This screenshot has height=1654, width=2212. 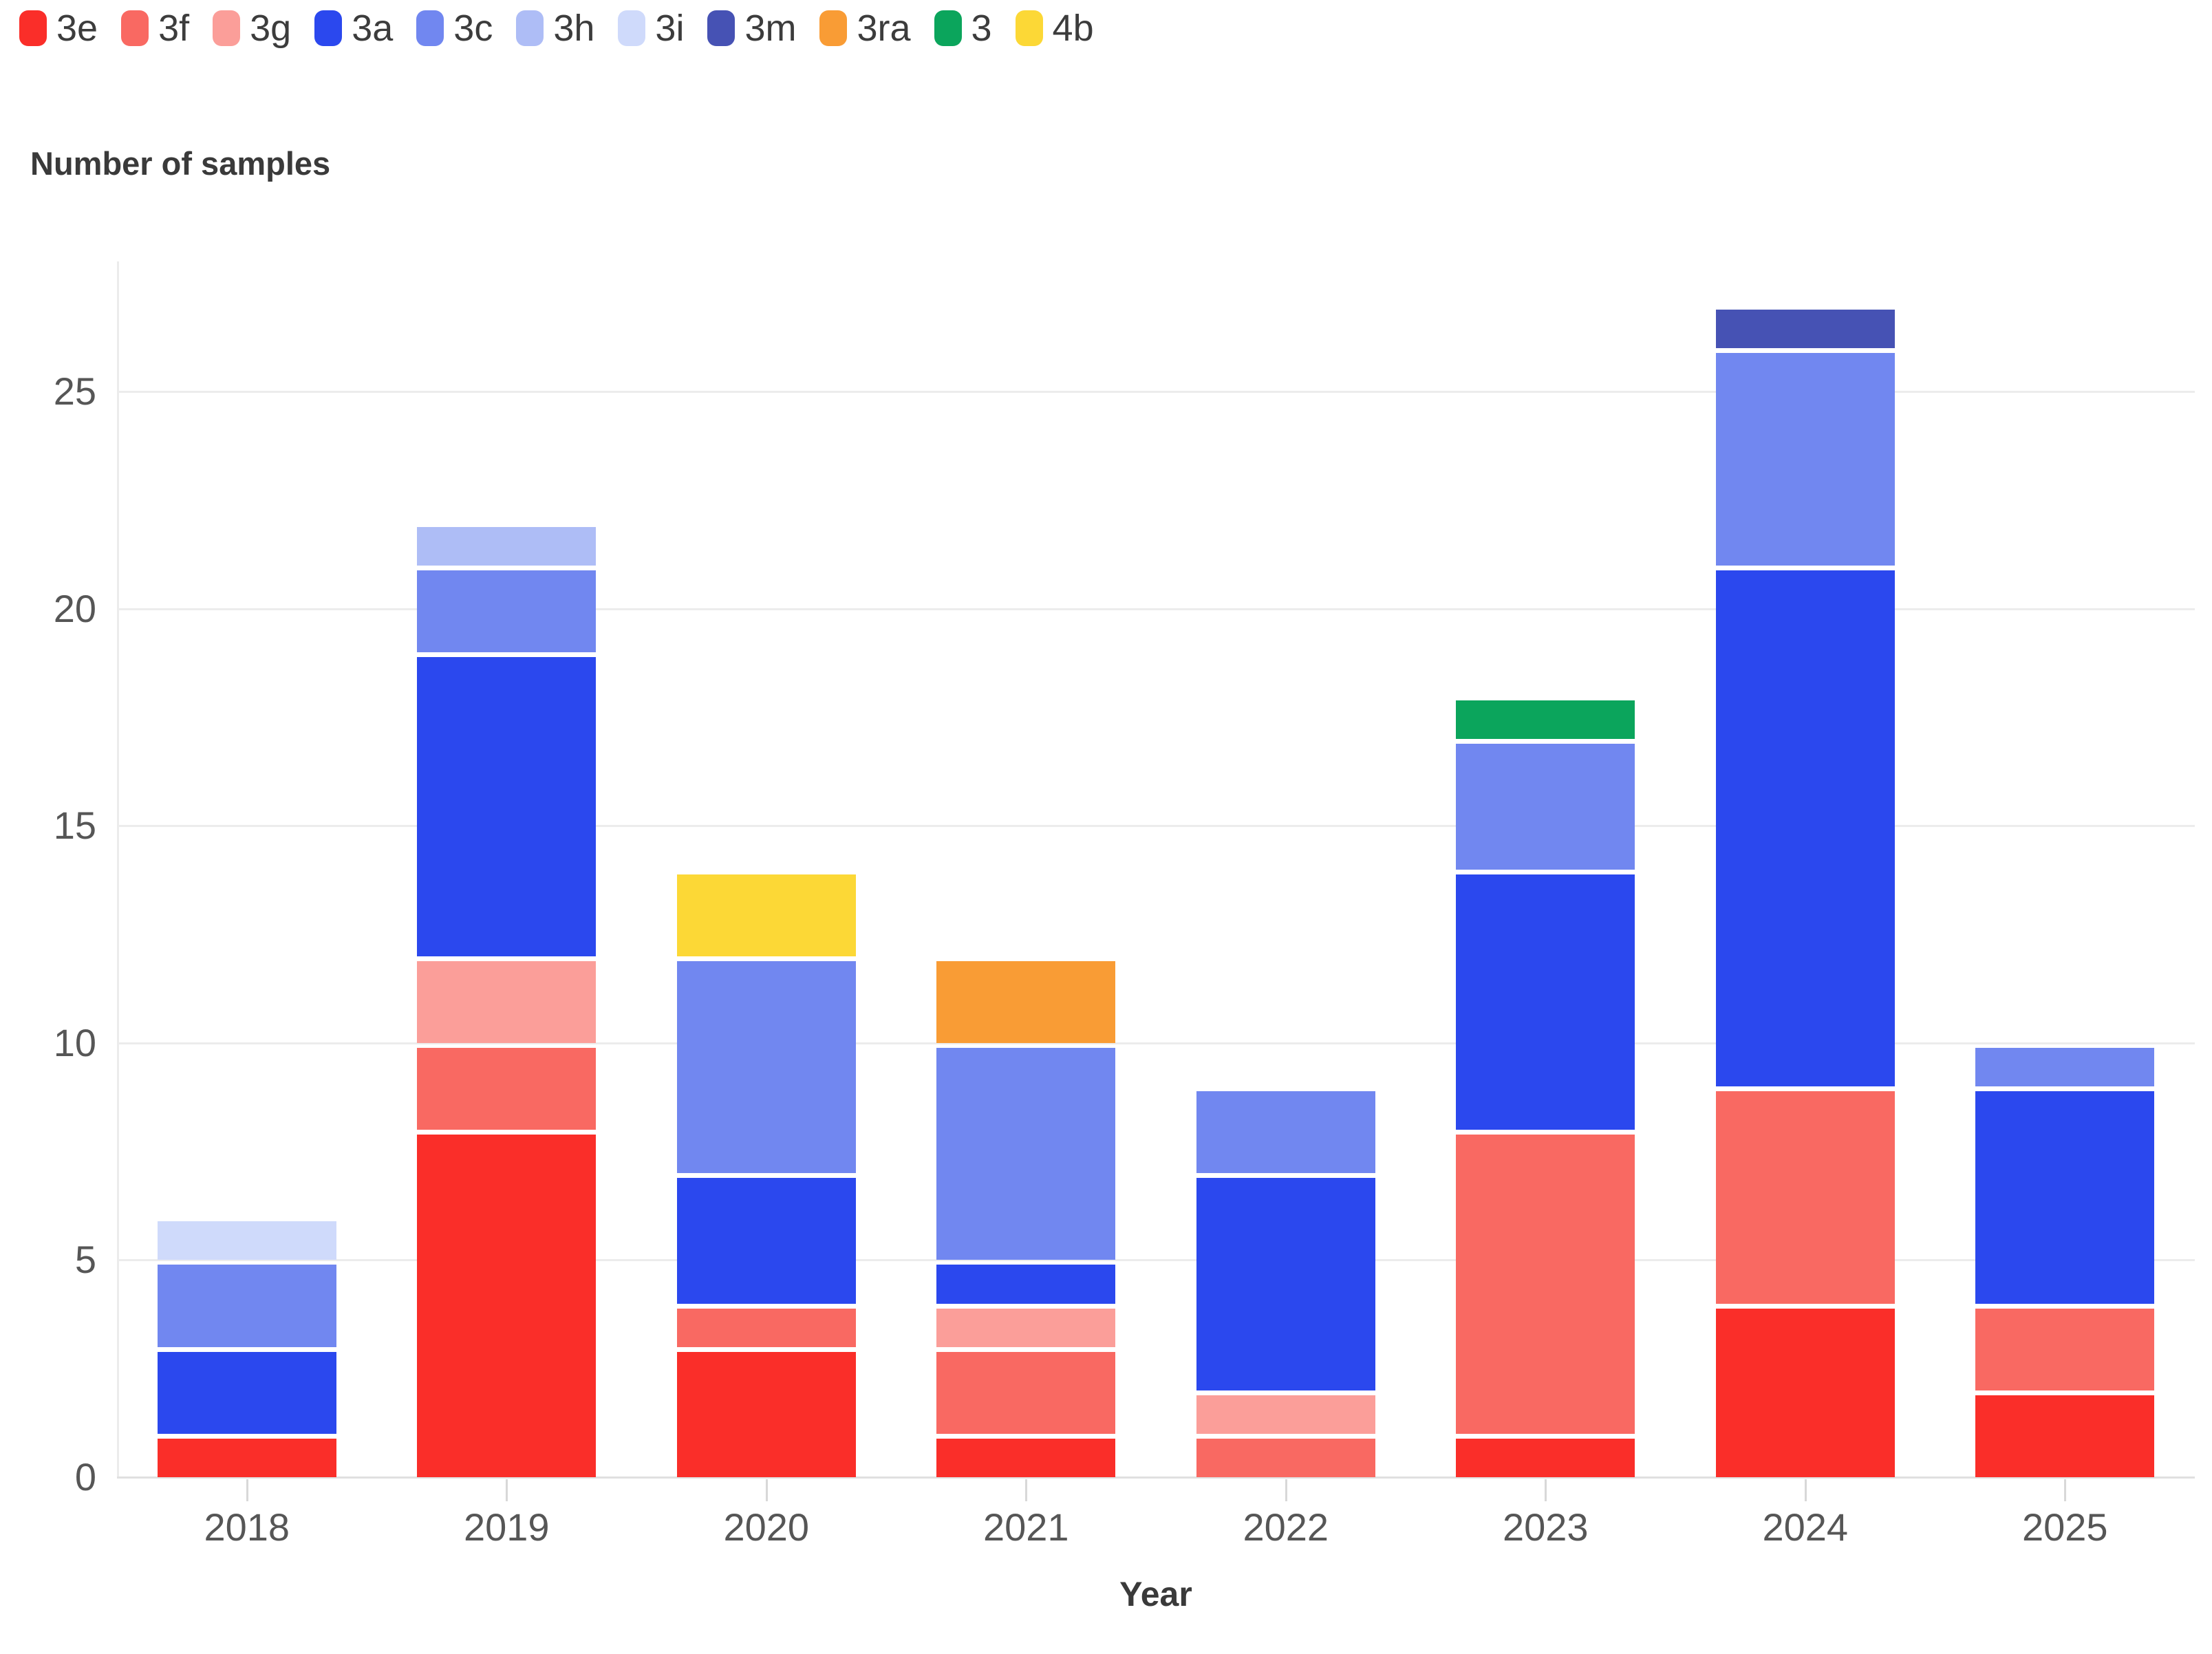 I want to click on bar-2020, so click(x=766, y=869).